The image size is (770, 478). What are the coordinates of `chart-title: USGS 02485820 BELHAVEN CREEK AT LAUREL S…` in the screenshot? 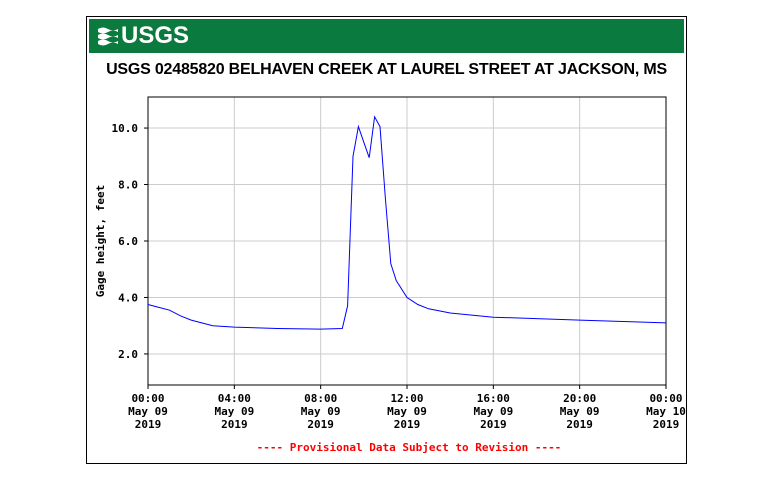 It's located at (386, 69).